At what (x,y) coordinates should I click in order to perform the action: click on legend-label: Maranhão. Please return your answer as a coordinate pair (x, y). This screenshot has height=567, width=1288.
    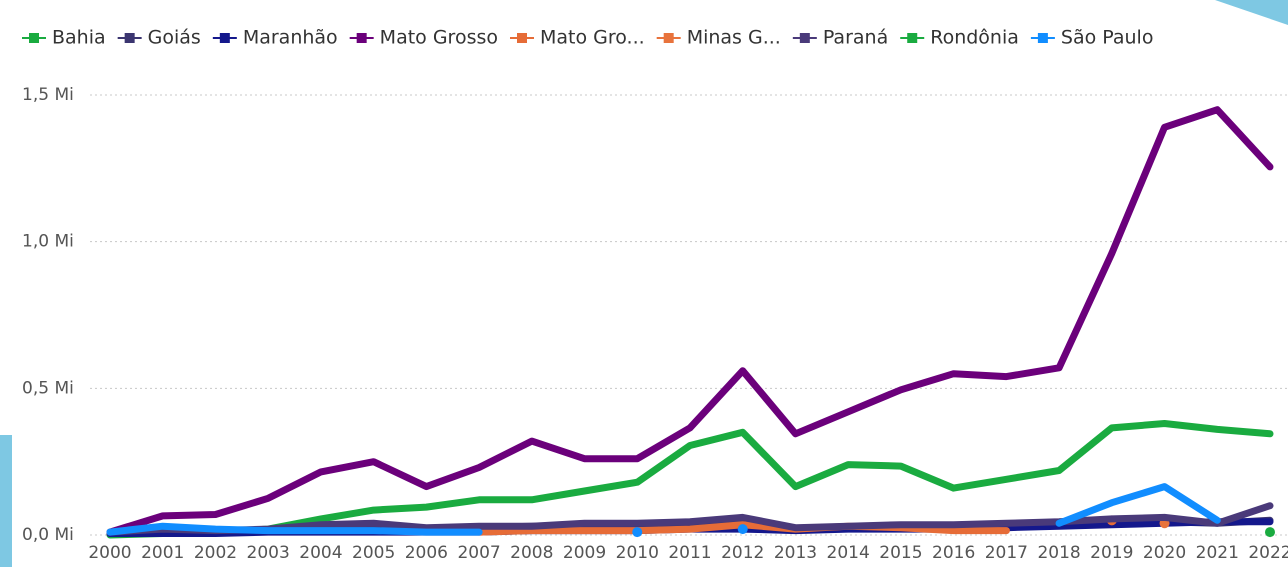
    Looking at the image, I should click on (290, 38).